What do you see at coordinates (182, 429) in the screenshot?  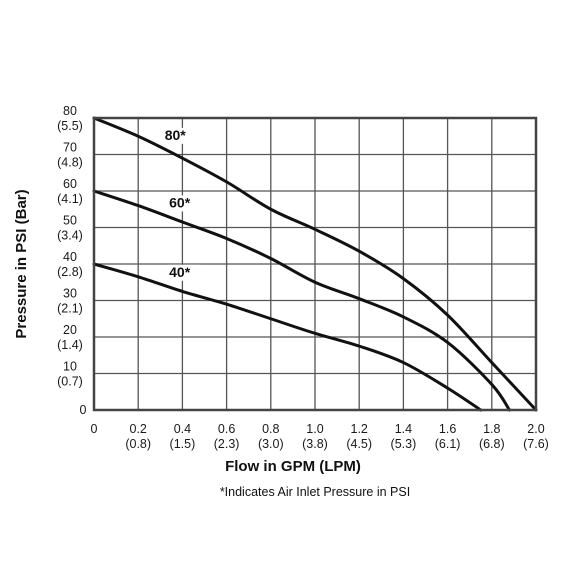 I see `x-tick-label: 0.4` at bounding box center [182, 429].